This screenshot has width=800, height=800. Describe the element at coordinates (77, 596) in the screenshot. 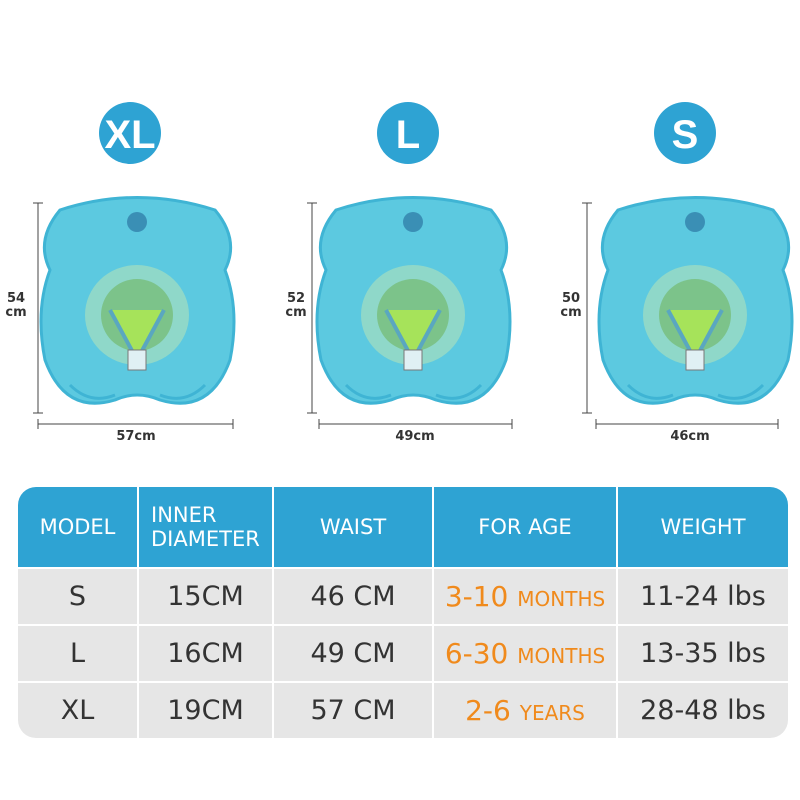

I see `cell: S` at that location.